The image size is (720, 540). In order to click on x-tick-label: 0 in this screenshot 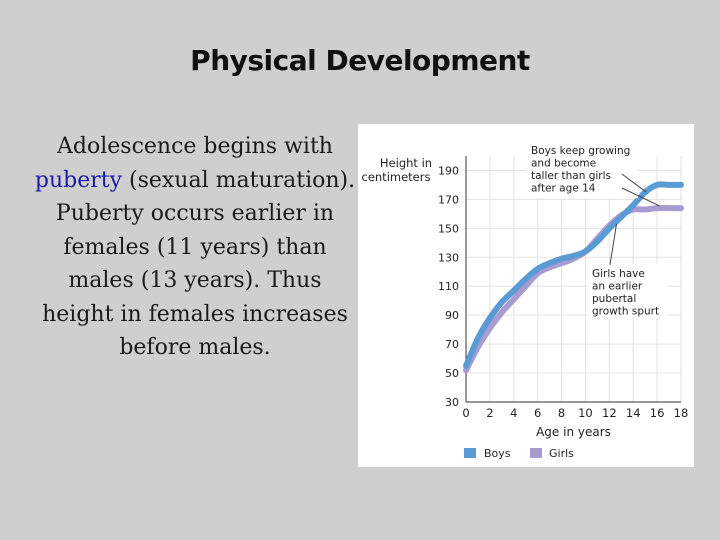, I will do `click(465, 413)`.